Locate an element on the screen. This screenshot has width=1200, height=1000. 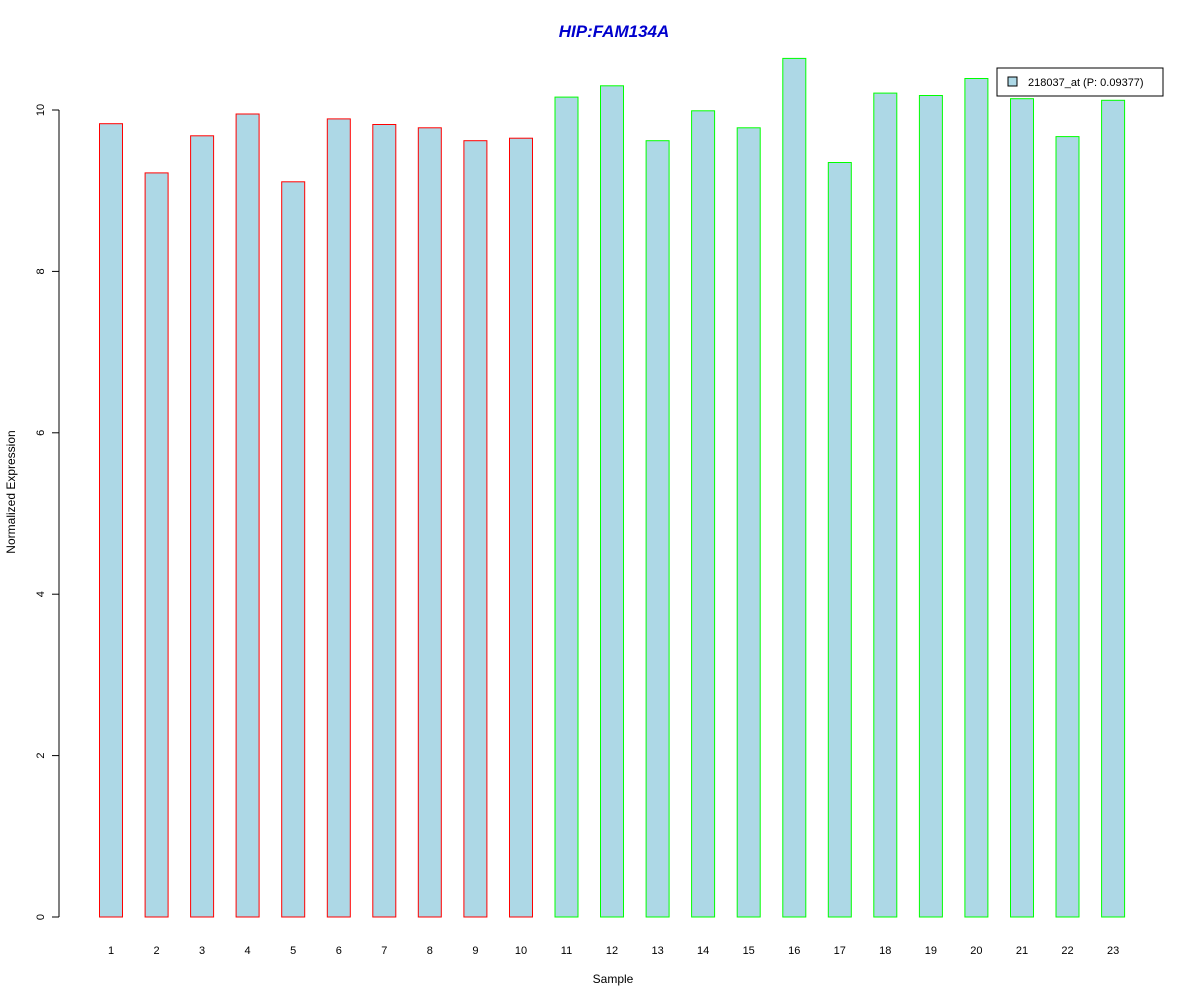
x-tick-label: 13 is located at coordinates (657, 951).